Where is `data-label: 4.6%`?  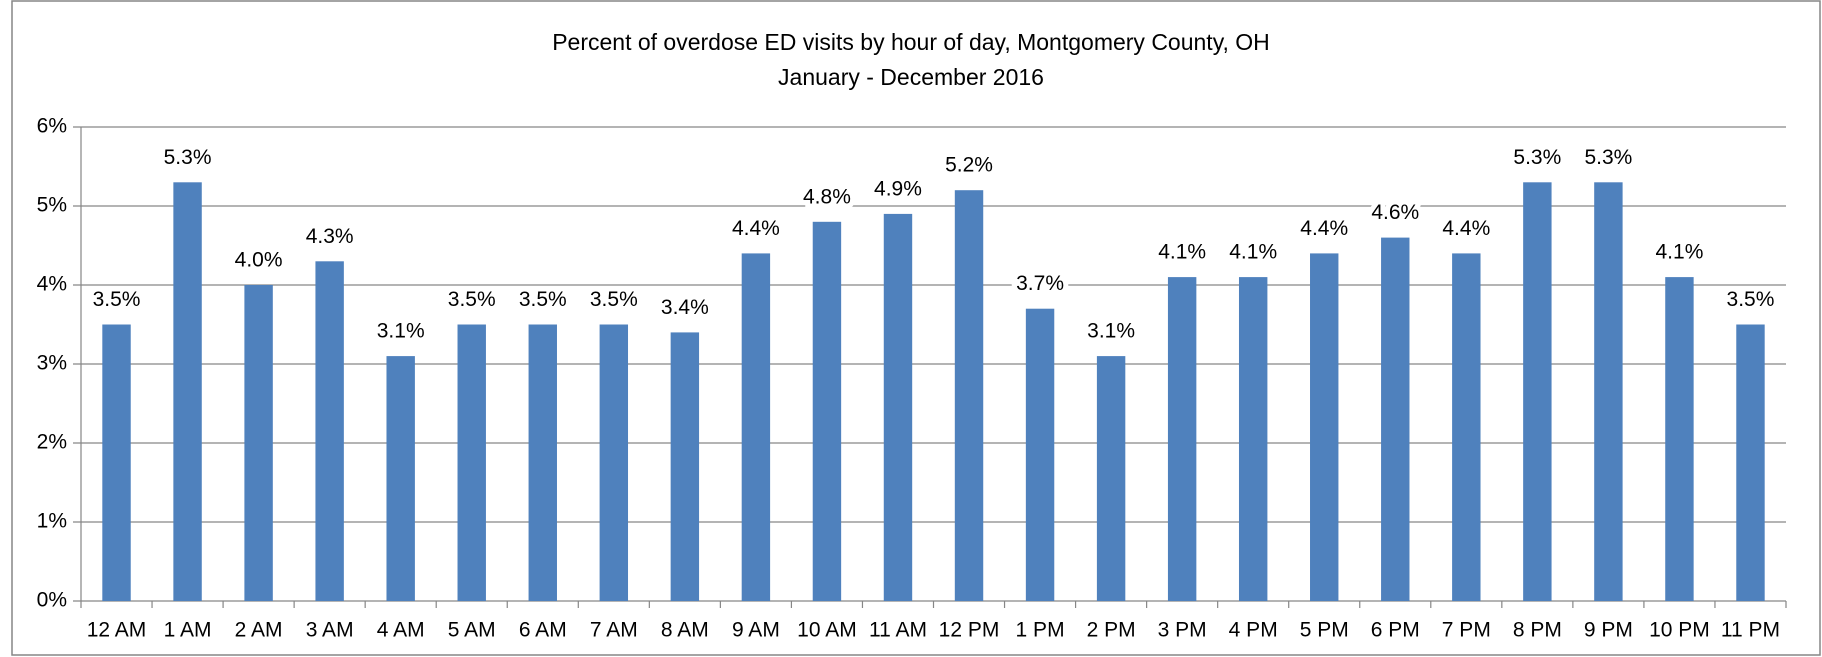 data-label: 4.6% is located at coordinates (1395, 212).